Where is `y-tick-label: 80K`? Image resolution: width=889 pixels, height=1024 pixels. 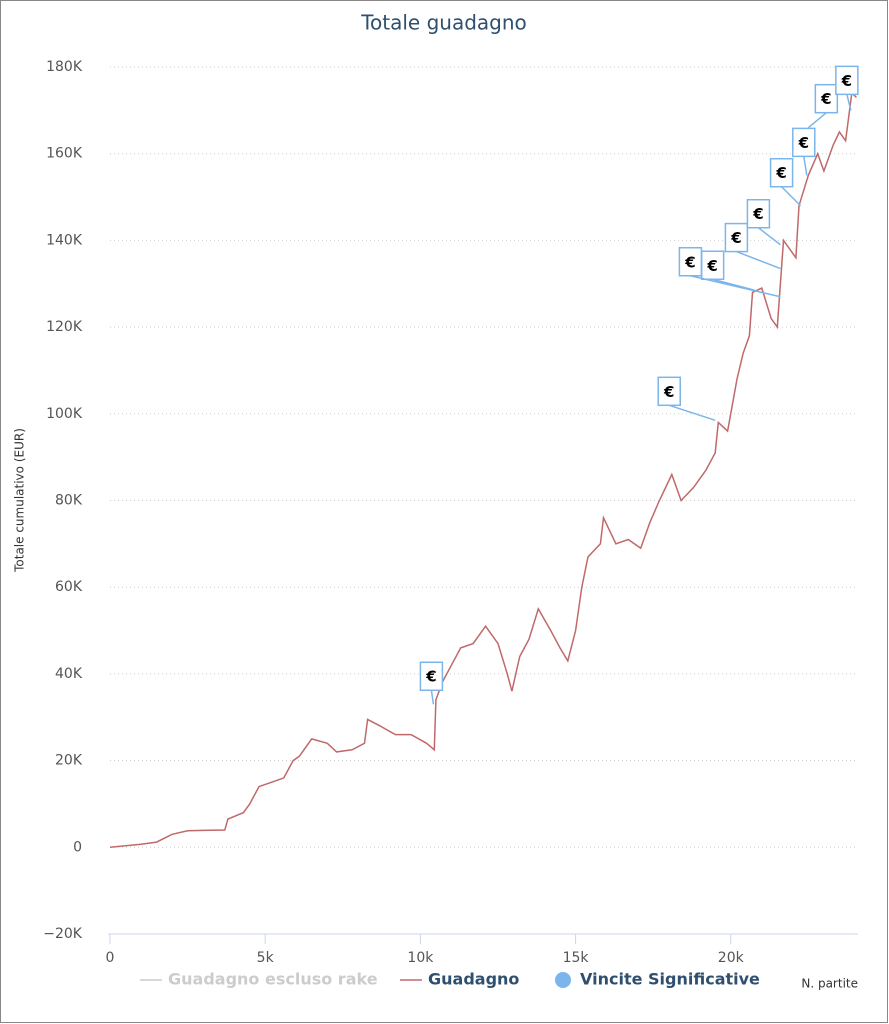
y-tick-label: 80K is located at coordinates (69, 501).